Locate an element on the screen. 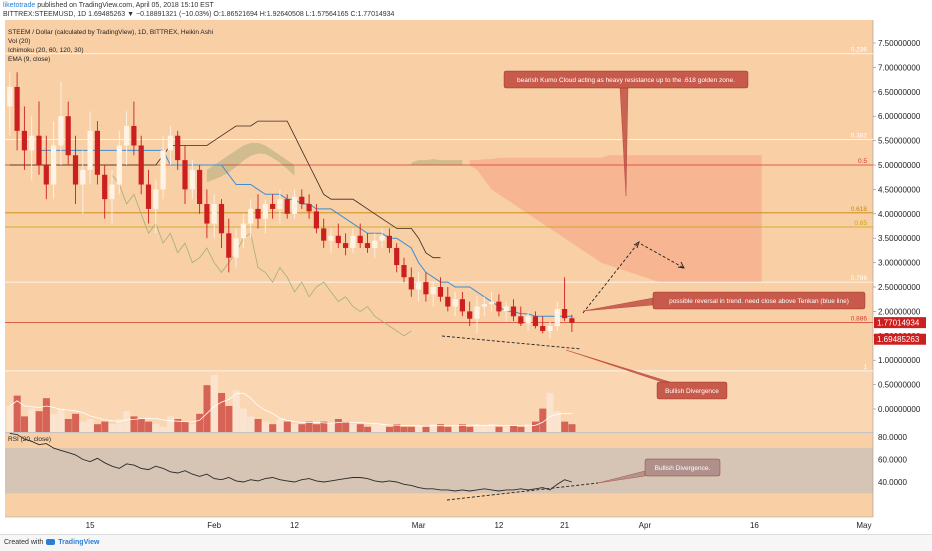 The image size is (932, 551). fib-label-2: 0.5 is located at coordinates (862, 161).